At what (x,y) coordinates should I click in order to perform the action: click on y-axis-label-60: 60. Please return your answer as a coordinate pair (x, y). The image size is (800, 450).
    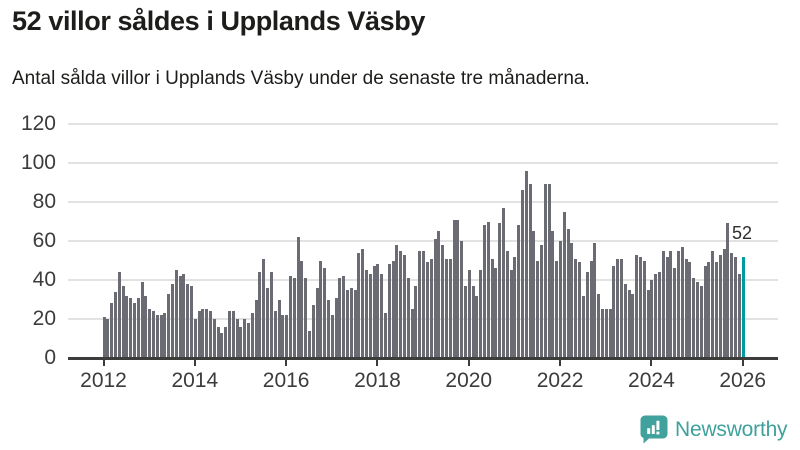
    Looking at the image, I should click on (44, 240).